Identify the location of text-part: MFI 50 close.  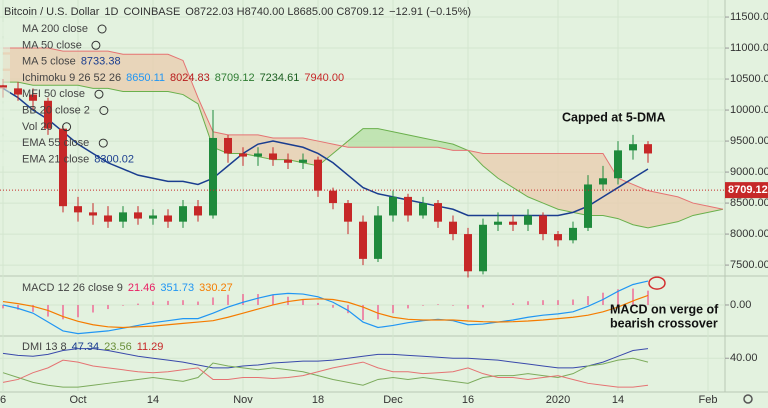
(53, 94).